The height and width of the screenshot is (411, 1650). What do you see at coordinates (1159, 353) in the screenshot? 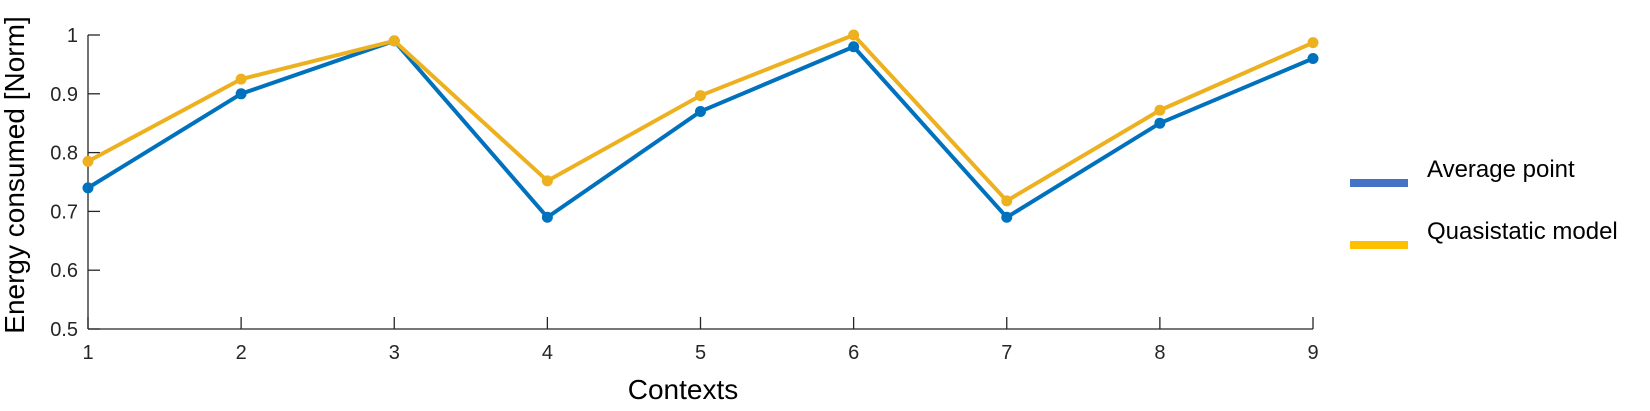
I see `x-tick-label: 8` at bounding box center [1159, 353].